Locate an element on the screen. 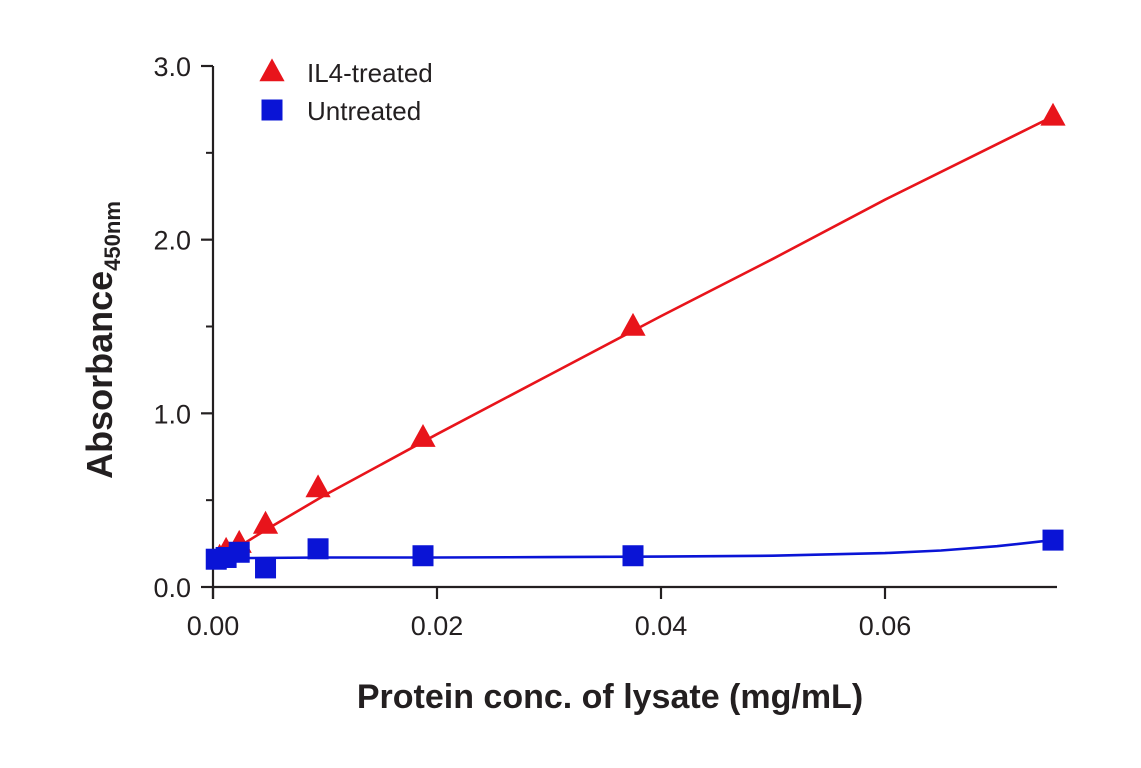  x-tick-label: 0.04 is located at coordinates (661, 626).